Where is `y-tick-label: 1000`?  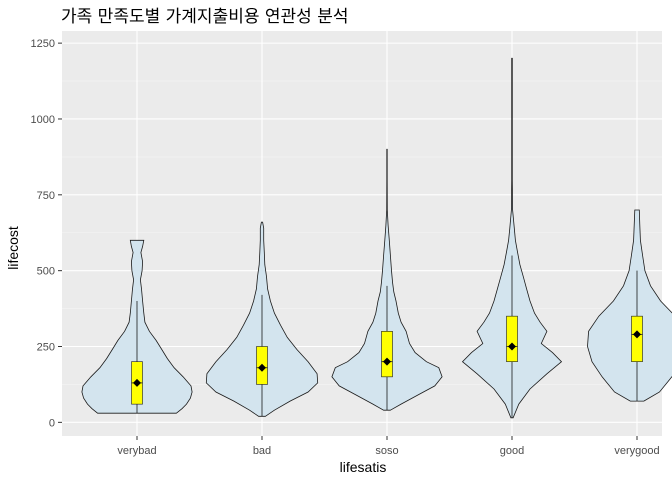
y-tick-label: 1000 is located at coordinates (43, 120).